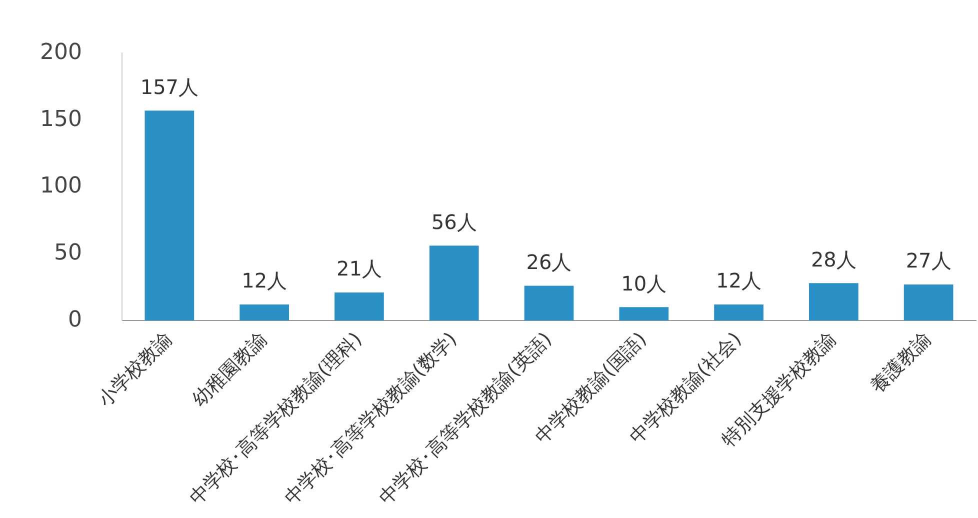 The image size is (978, 518). I want to click on y-tick-label: 50, so click(68, 253).